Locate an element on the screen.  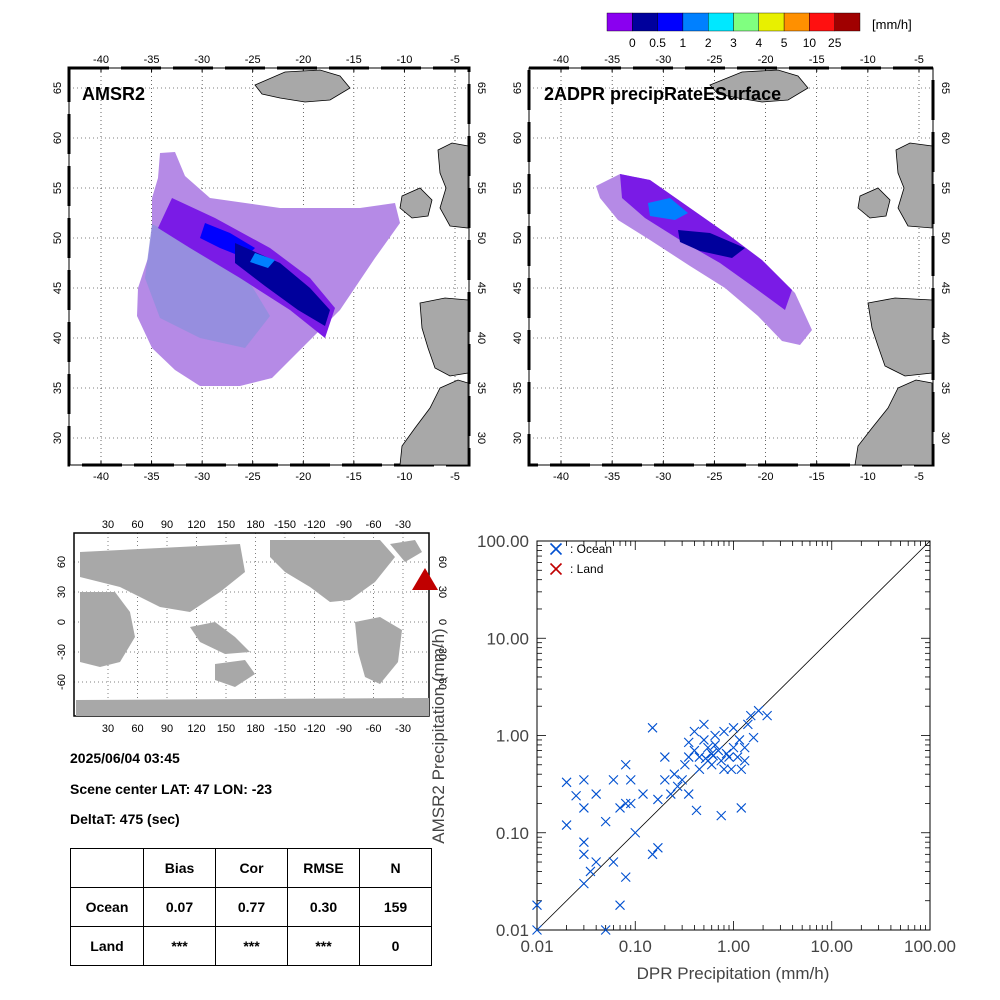
scatter-legend: : Ocean: Land is located at coordinates (580, 559).